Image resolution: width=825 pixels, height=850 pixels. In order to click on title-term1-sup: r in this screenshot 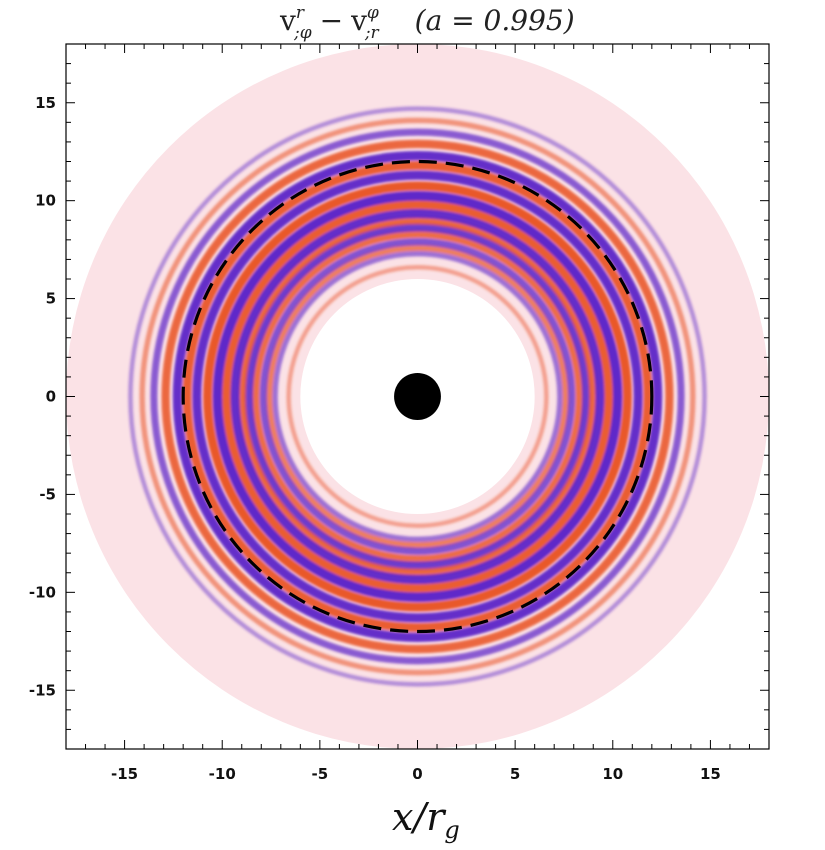, I will do `click(300, 13)`.